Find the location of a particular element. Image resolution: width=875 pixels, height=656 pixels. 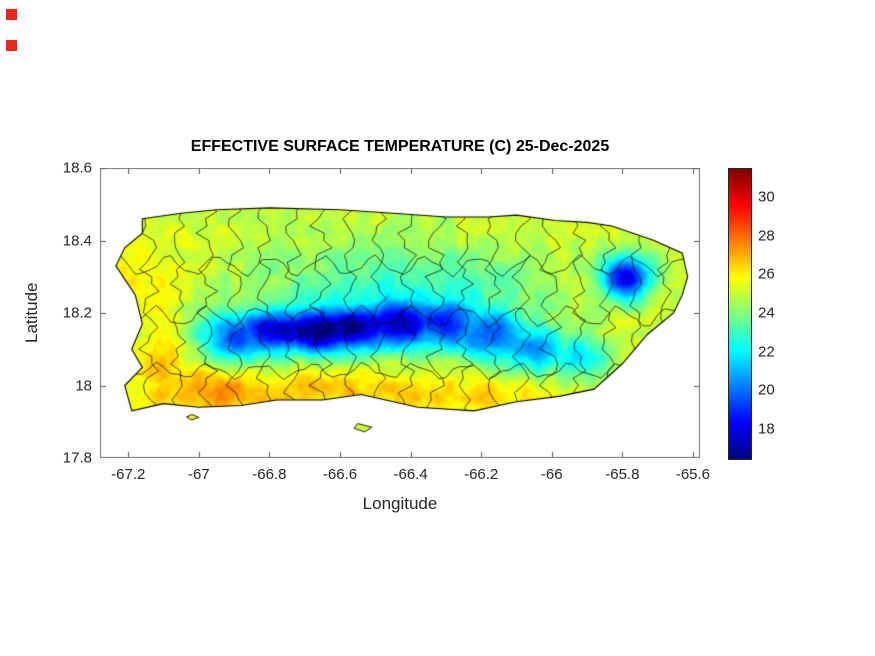

red-marker-top is located at coordinates (11, 14).